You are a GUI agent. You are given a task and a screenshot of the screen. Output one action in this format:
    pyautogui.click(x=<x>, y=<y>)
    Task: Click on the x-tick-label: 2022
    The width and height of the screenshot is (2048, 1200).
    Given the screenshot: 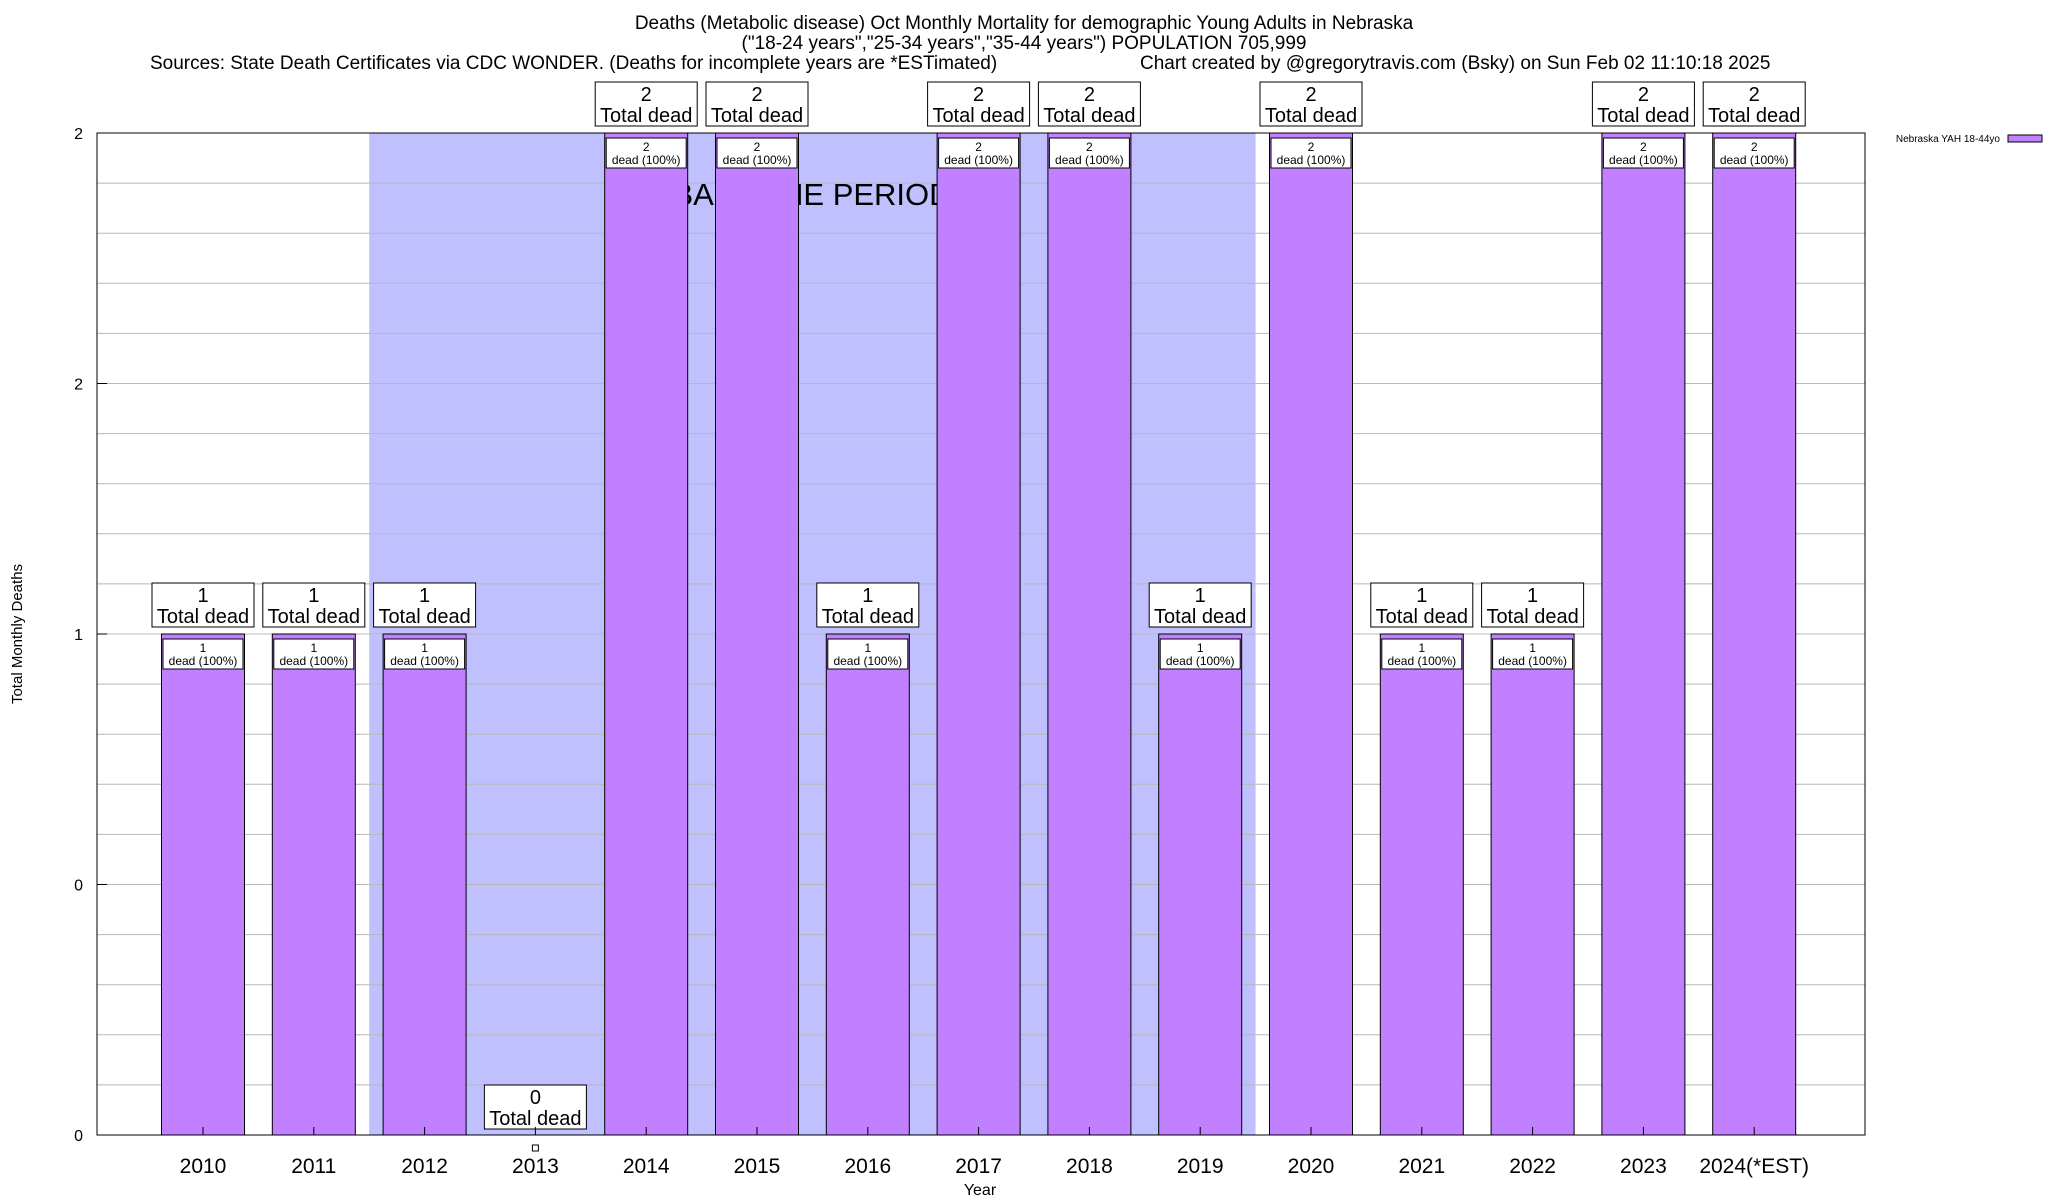 What is the action you would take?
    pyautogui.click(x=1532, y=1166)
    